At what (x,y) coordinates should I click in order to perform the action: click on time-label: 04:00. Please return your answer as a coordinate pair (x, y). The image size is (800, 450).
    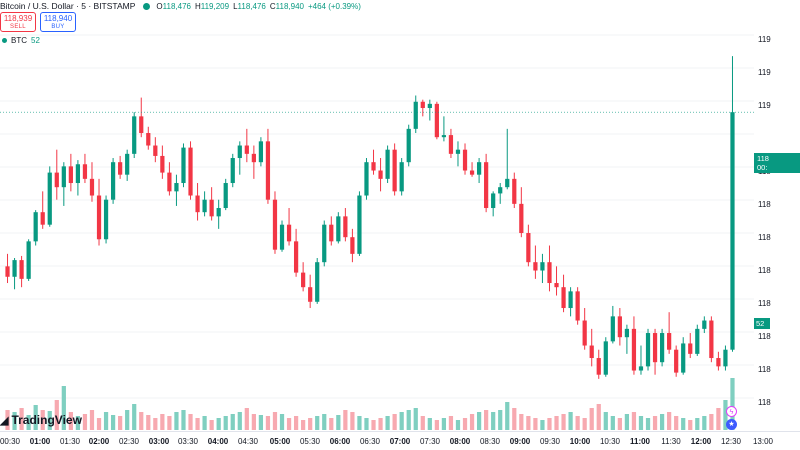
    Looking at the image, I should click on (218, 441).